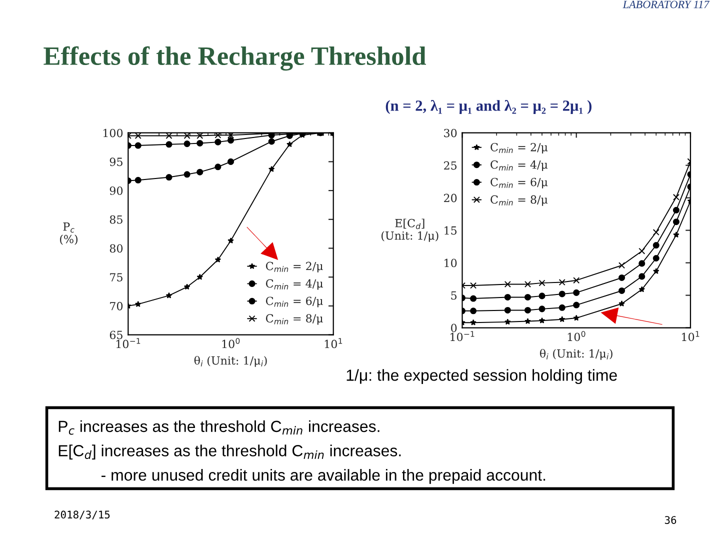 Image resolution: width=720 pixels, height=540 pixels. Describe the element at coordinates (450, 165) in the screenshot. I see `y-tick-label: 25` at that location.